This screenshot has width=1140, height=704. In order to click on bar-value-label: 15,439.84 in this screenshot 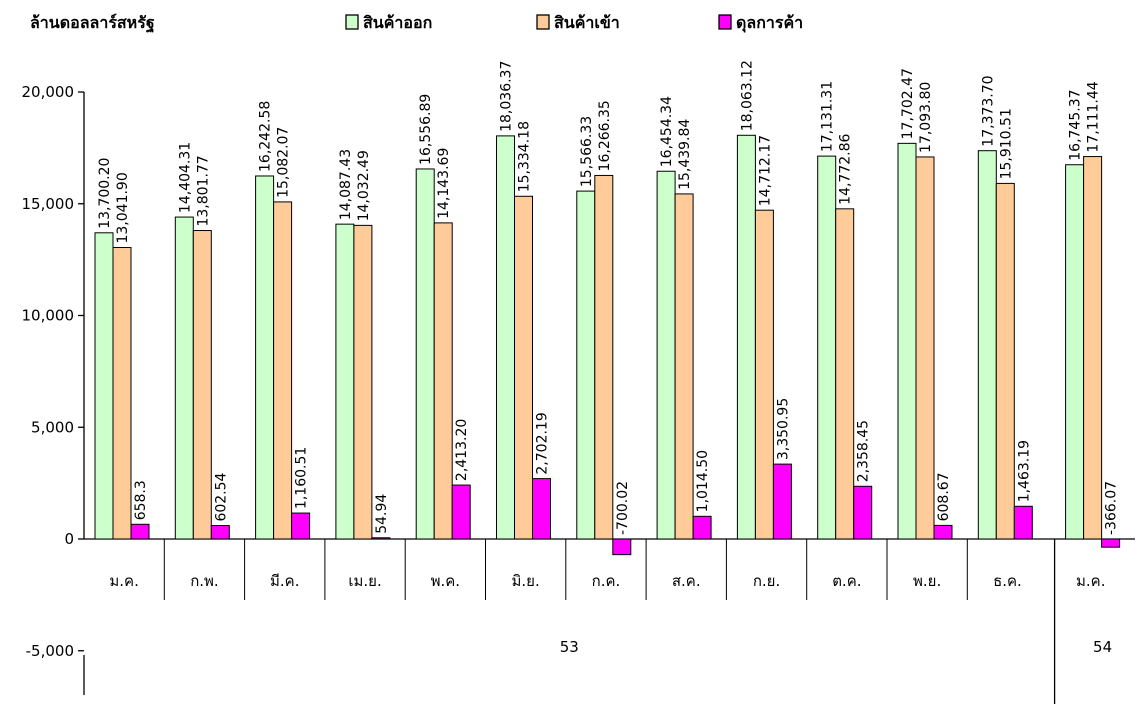, I will do `click(685, 154)`.